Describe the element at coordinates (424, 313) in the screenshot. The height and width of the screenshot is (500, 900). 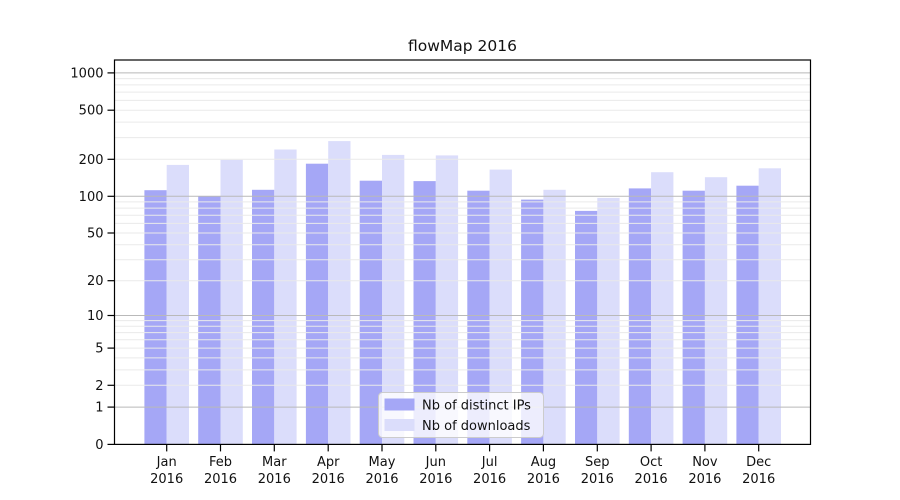
I see `bar-jun-distinct-ips` at that location.